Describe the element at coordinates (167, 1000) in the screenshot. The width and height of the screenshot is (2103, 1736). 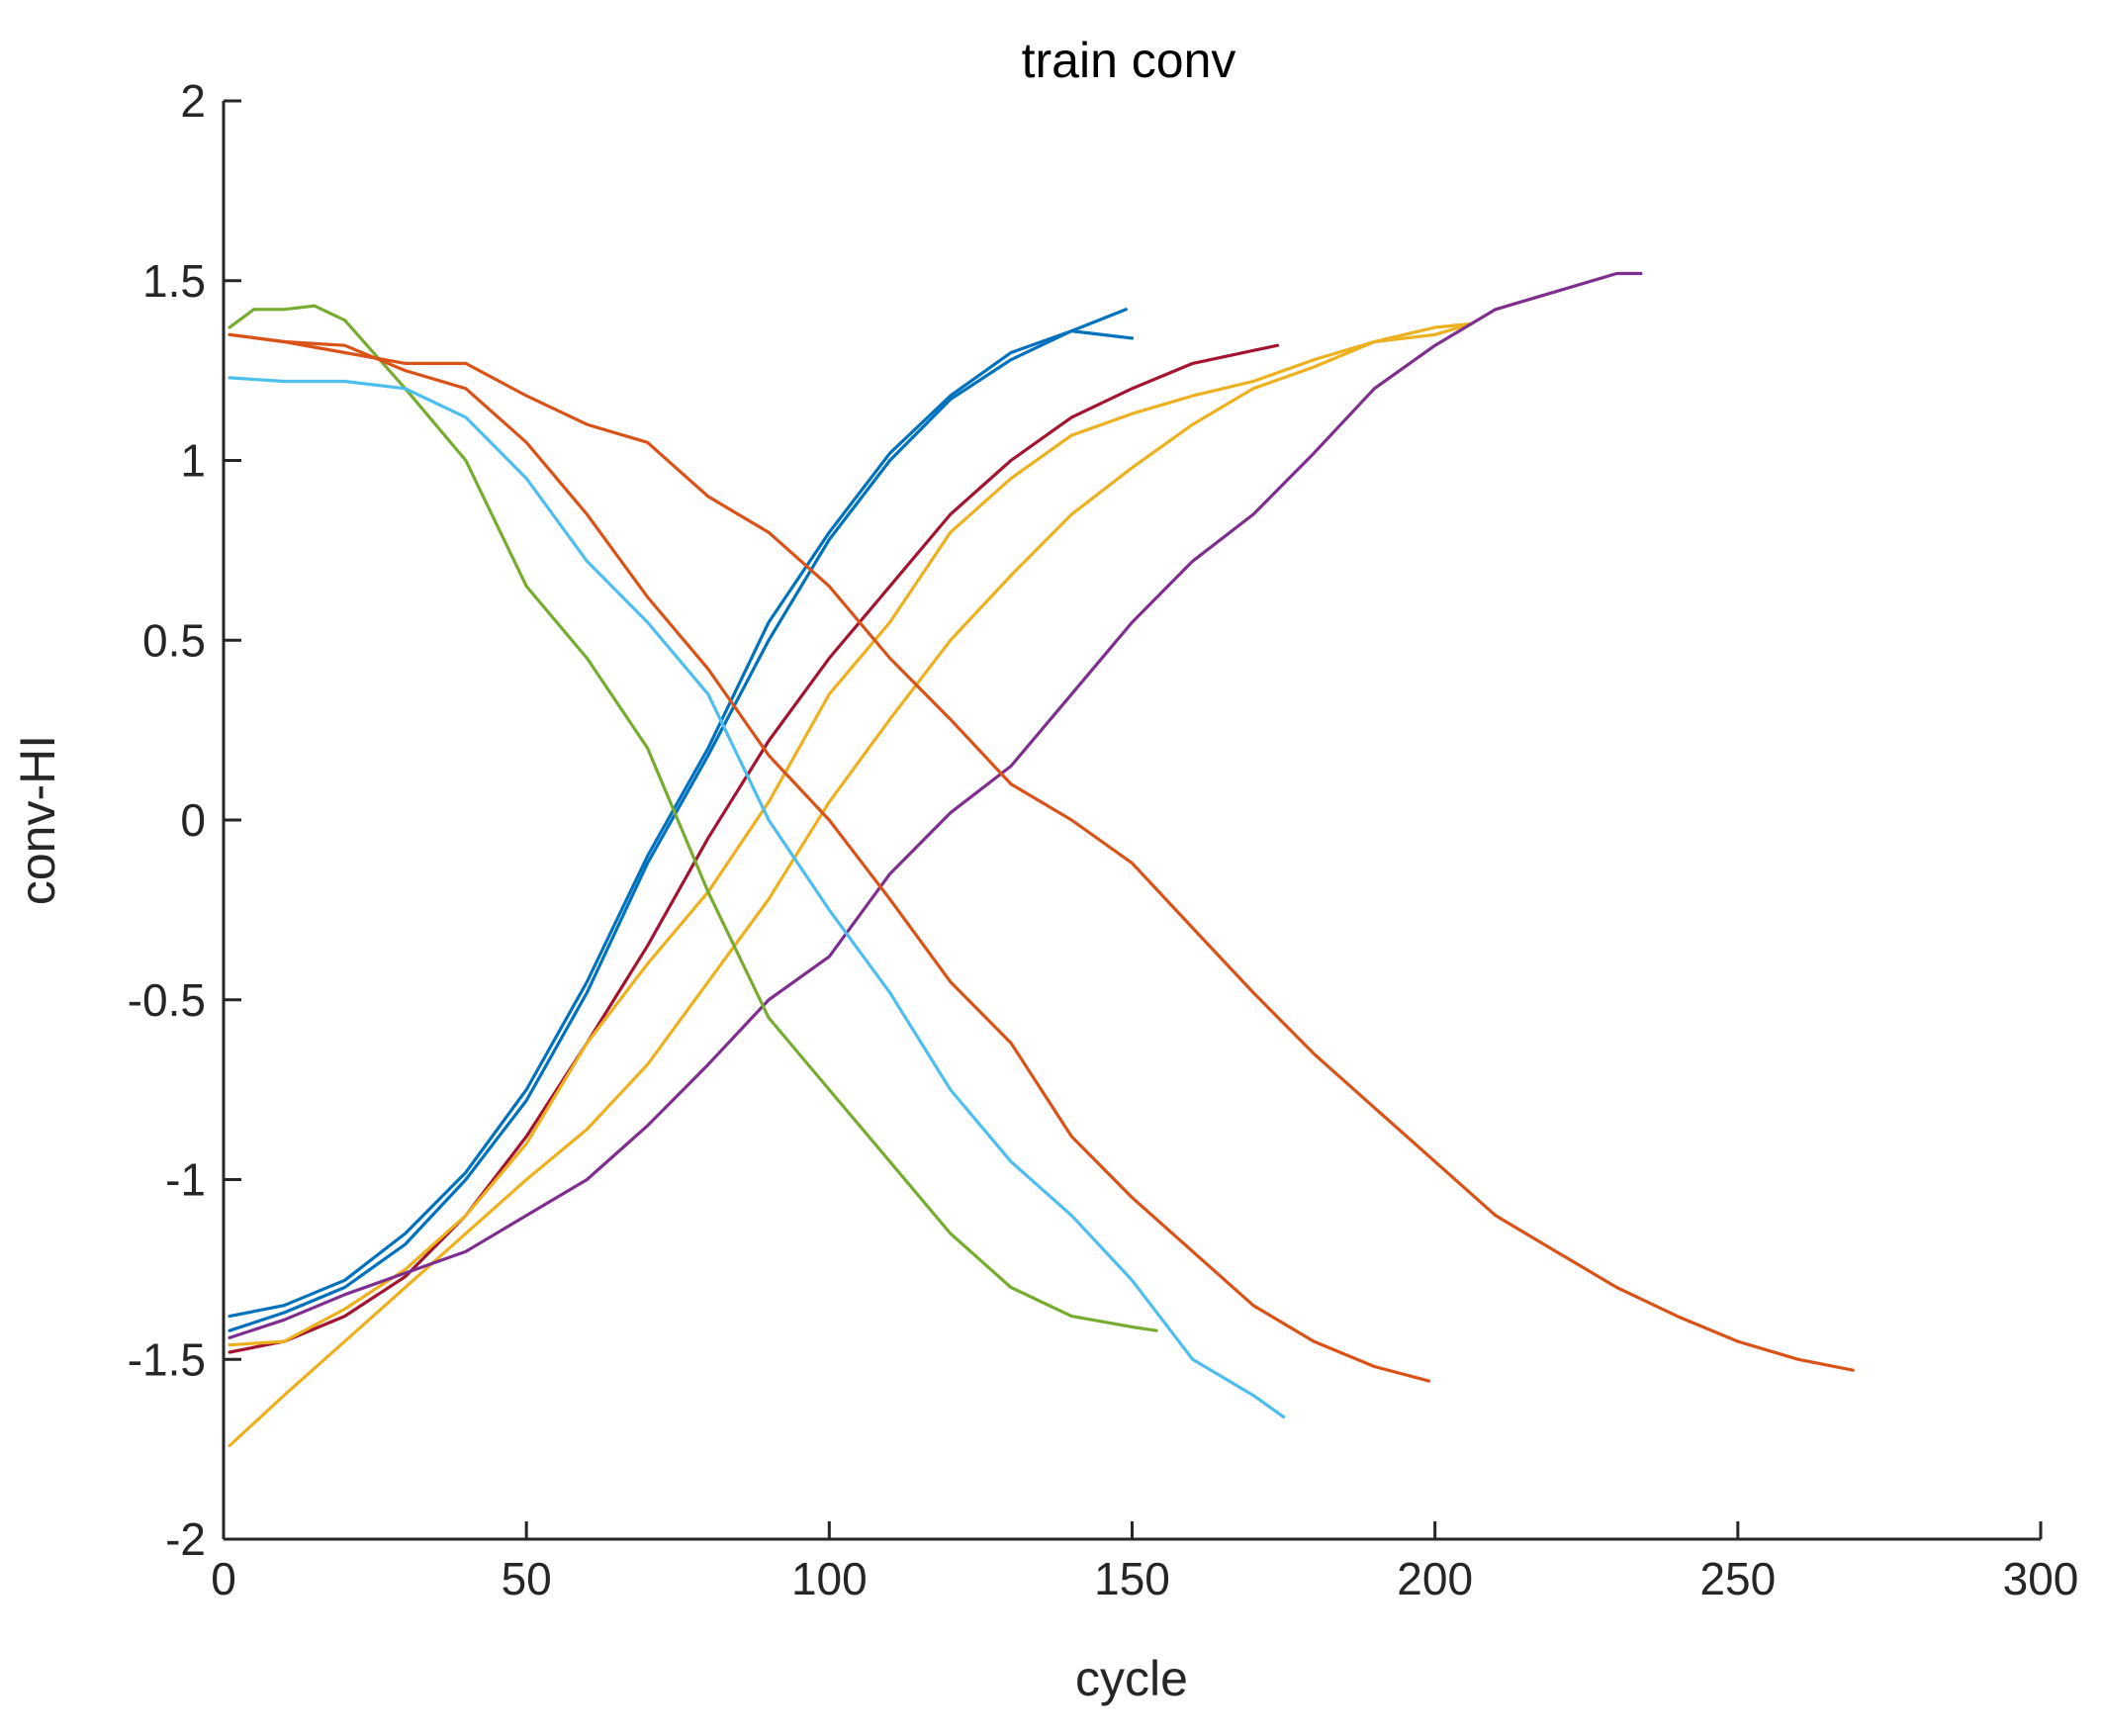
I see `y-tick-label: -0.5` at that location.